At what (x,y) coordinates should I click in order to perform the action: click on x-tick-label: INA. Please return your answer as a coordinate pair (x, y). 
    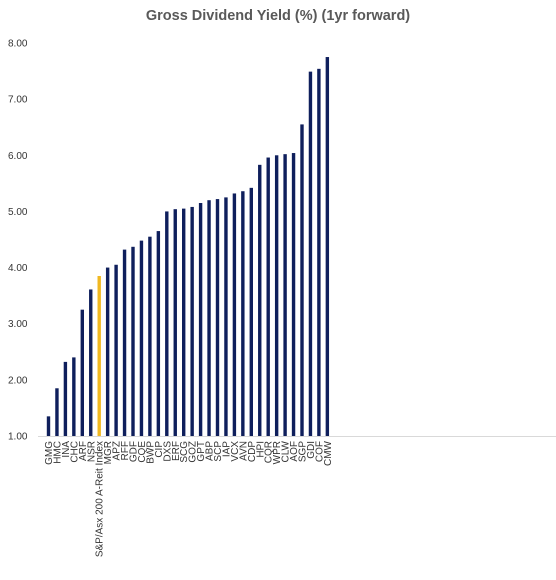
    Looking at the image, I should click on (66, 449).